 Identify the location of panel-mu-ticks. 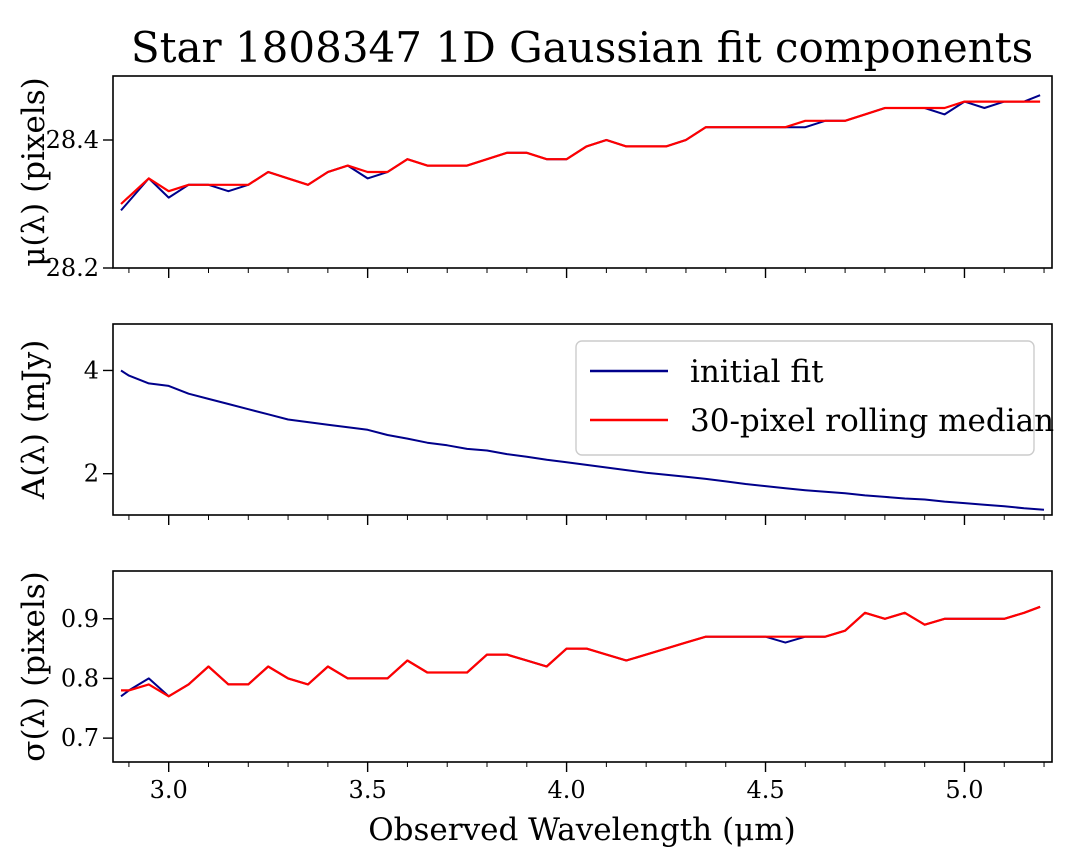
(574, 208).